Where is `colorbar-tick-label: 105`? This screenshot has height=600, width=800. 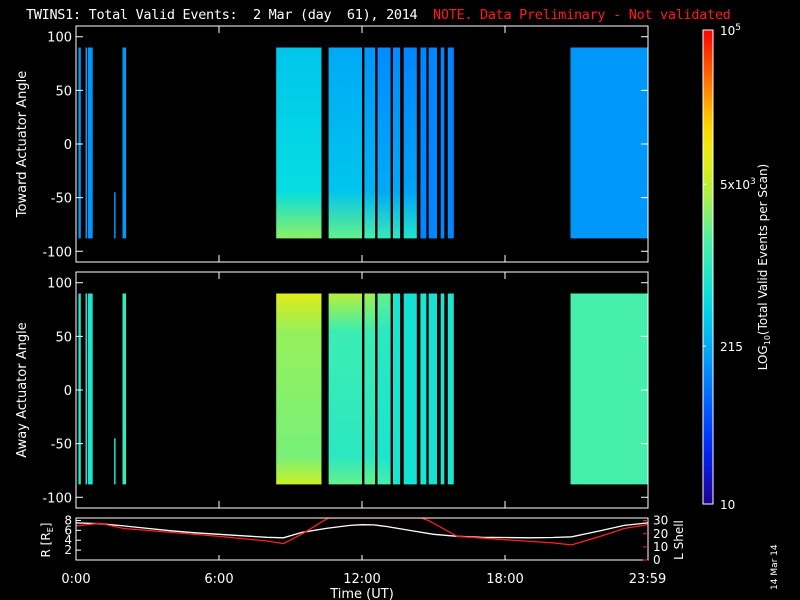
colorbar-tick-label: 105 is located at coordinates (730, 30).